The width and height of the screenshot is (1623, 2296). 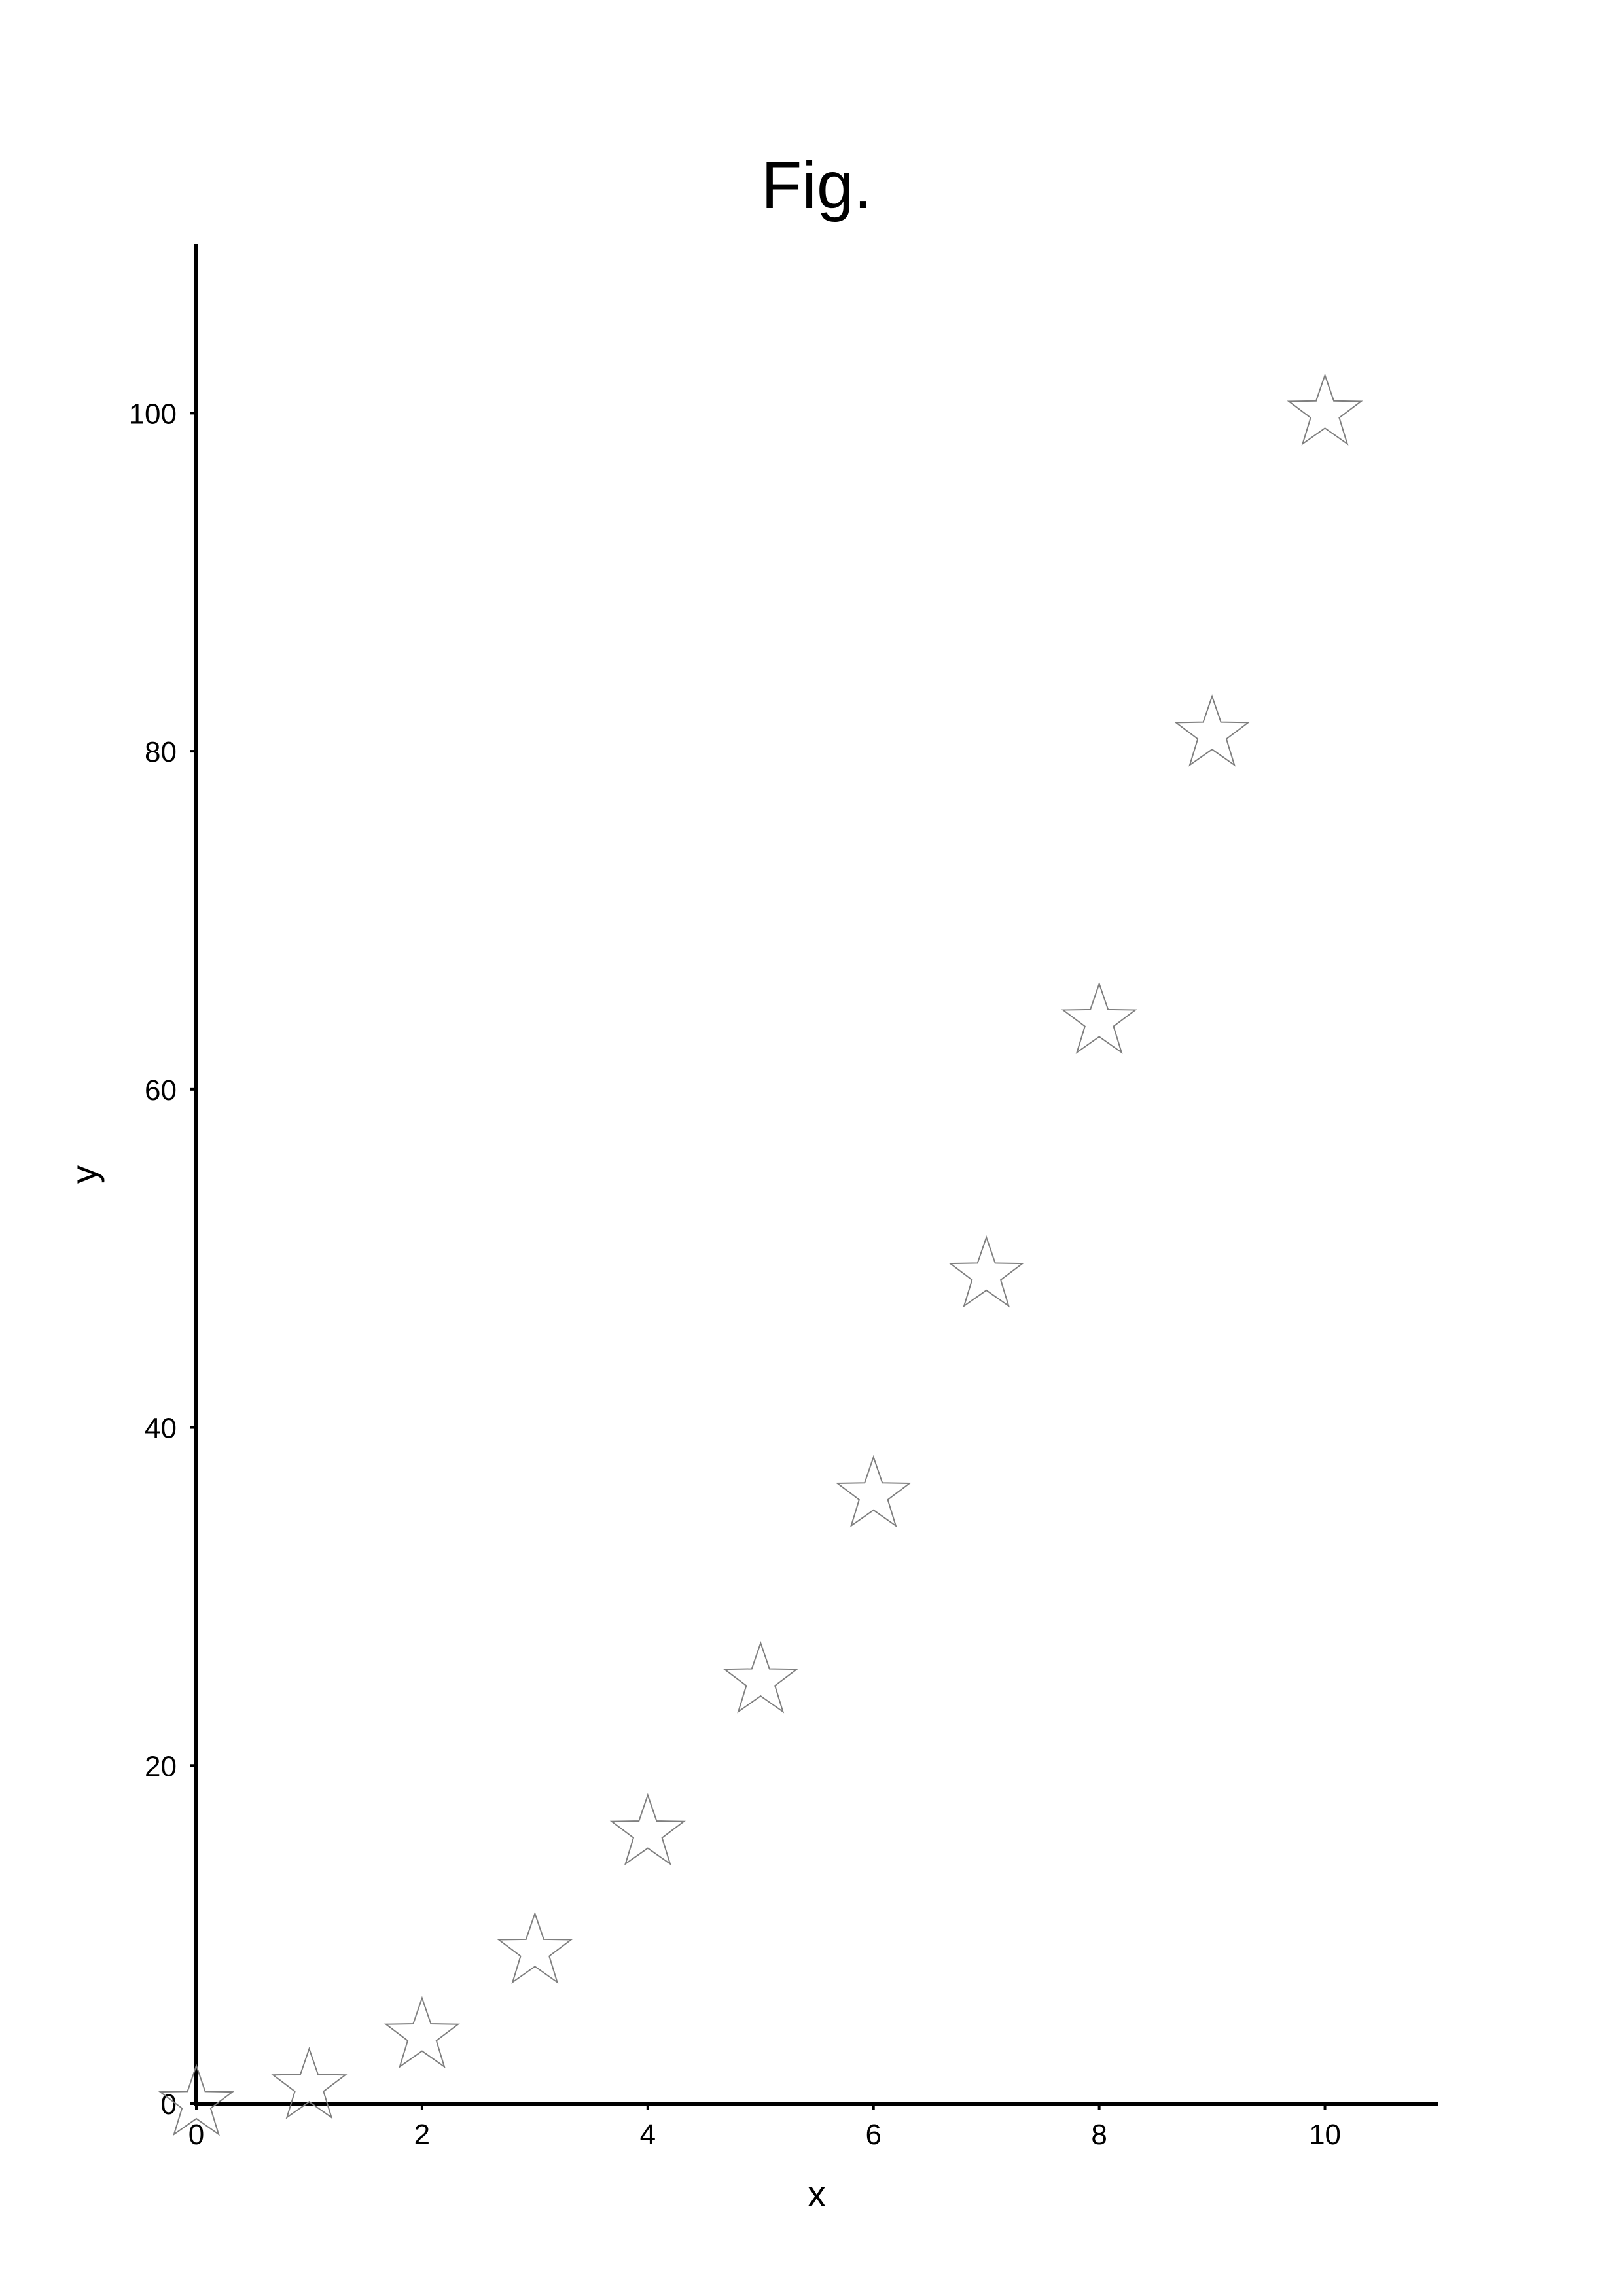 I want to click on x-axis-label: x, so click(x=817, y=2193).